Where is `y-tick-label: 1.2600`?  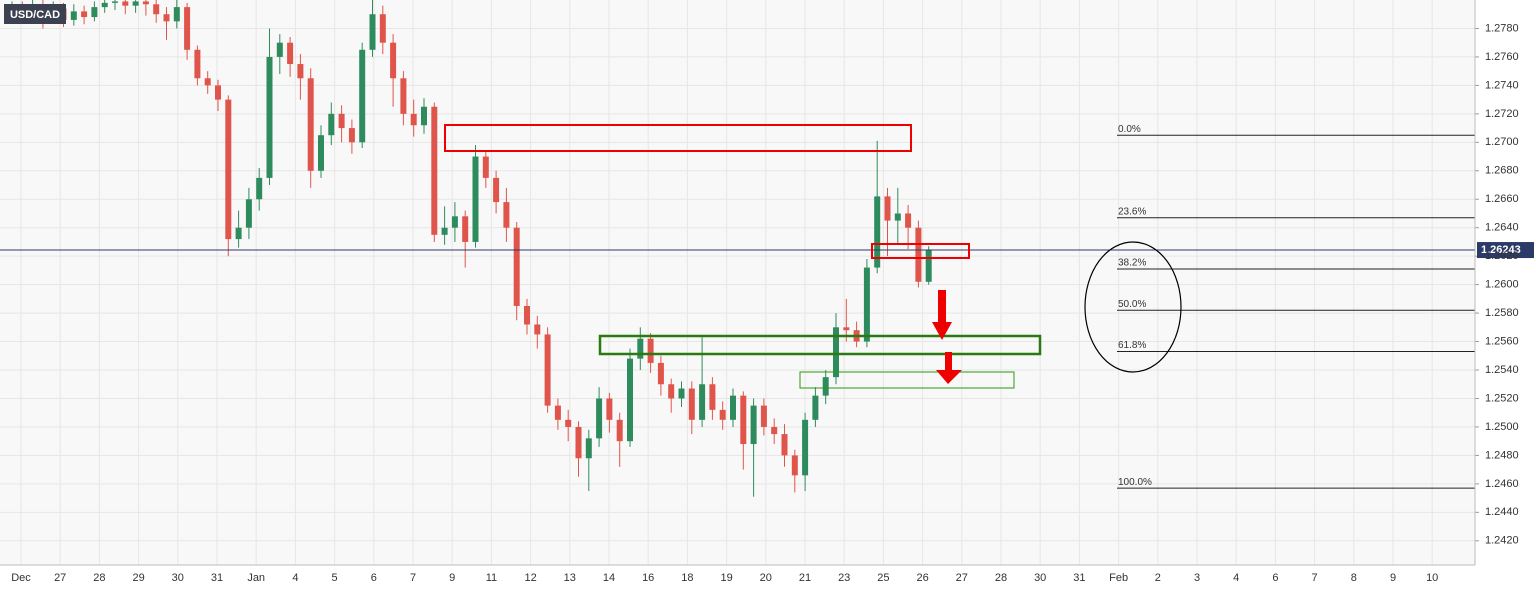
y-tick-label: 1.2600 is located at coordinates (1502, 285).